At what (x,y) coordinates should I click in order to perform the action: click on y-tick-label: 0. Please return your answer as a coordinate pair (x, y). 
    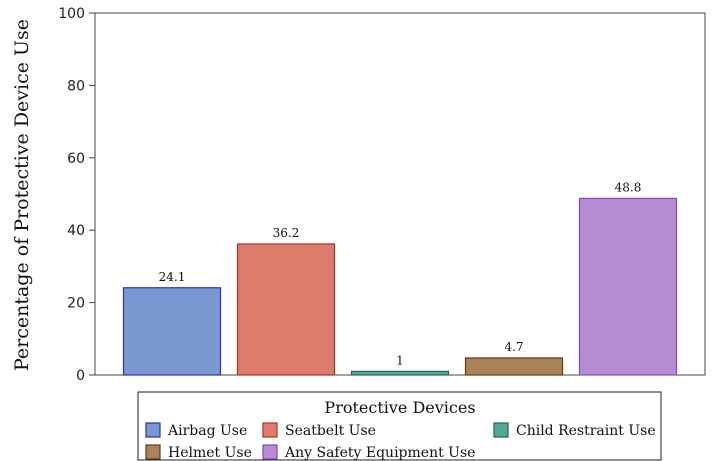
    Looking at the image, I should click on (80, 376).